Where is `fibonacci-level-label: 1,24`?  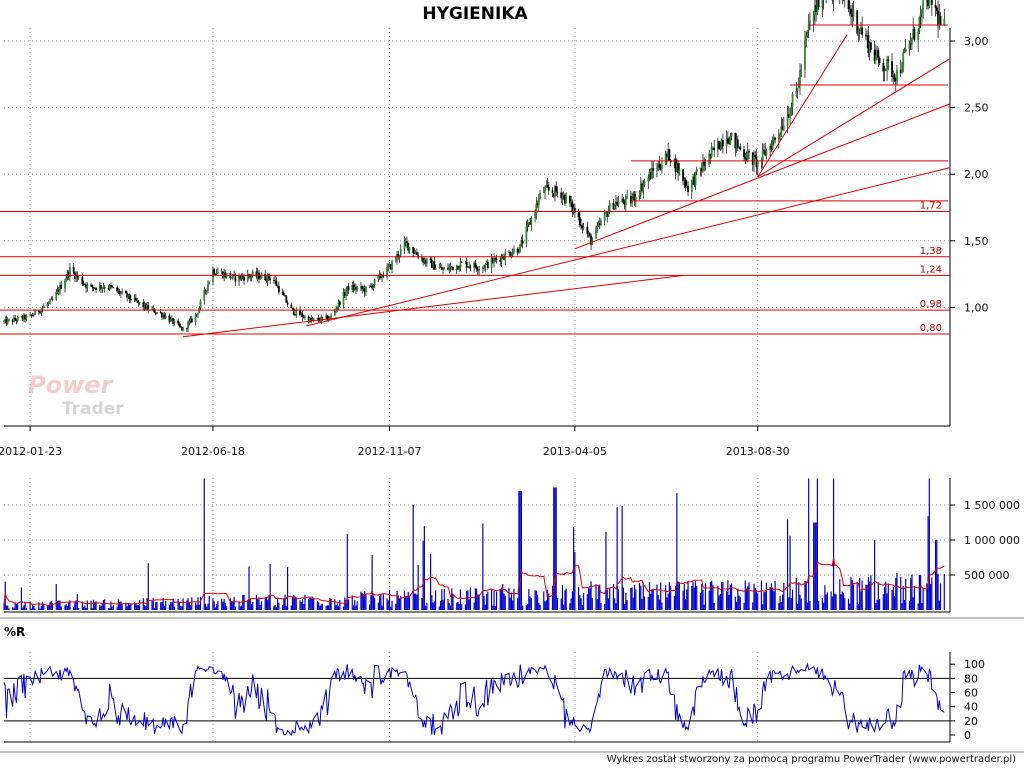 fibonacci-level-label: 1,24 is located at coordinates (931, 269).